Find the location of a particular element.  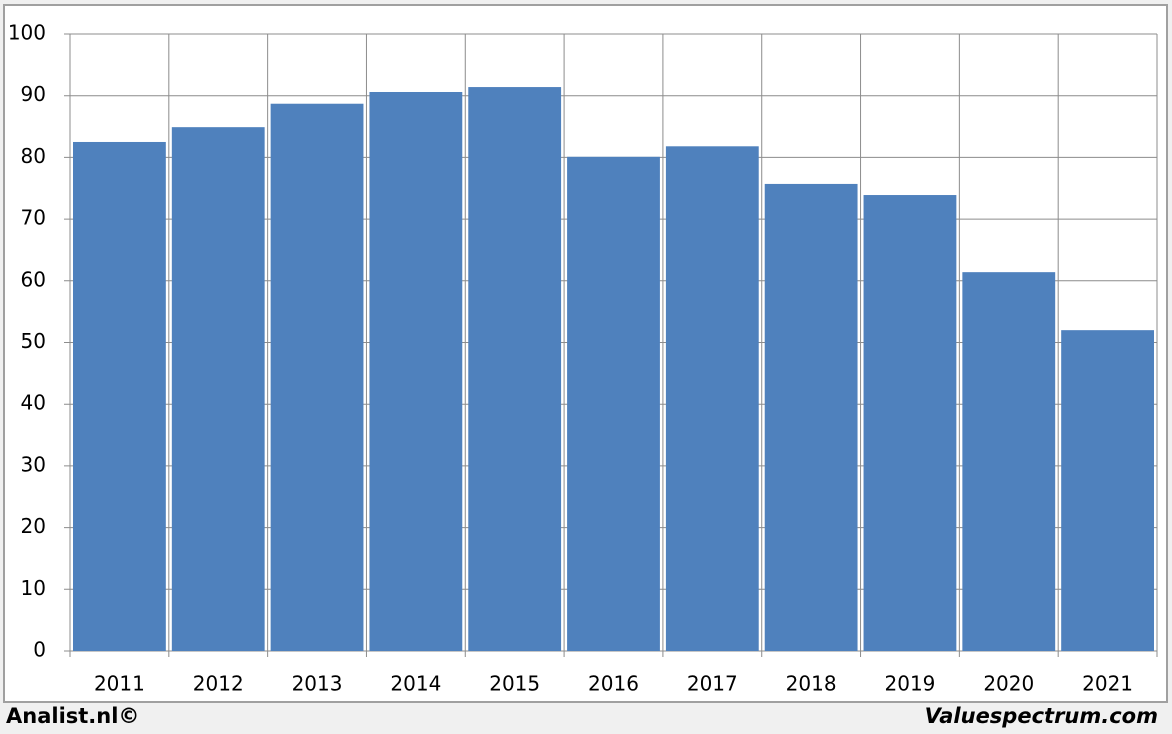

x-tick-label: 2018 is located at coordinates (811, 684).